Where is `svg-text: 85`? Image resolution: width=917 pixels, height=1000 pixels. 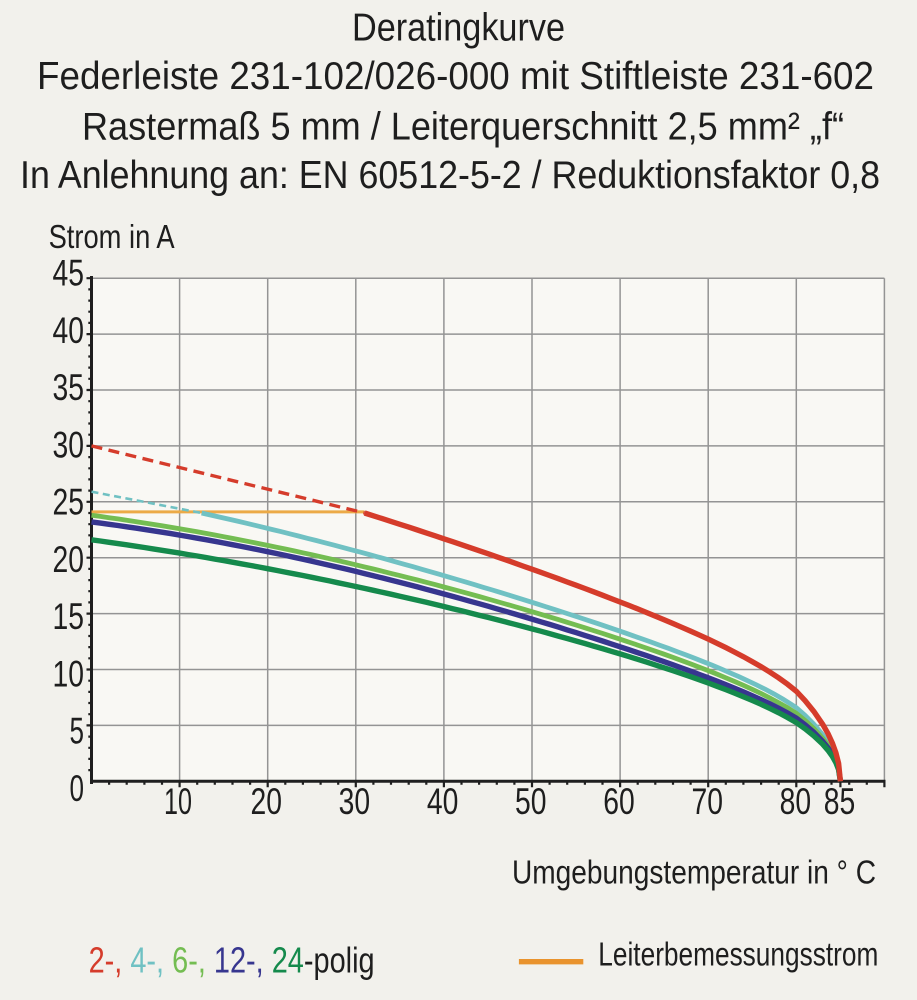
svg-text: 85 is located at coordinates (840, 801).